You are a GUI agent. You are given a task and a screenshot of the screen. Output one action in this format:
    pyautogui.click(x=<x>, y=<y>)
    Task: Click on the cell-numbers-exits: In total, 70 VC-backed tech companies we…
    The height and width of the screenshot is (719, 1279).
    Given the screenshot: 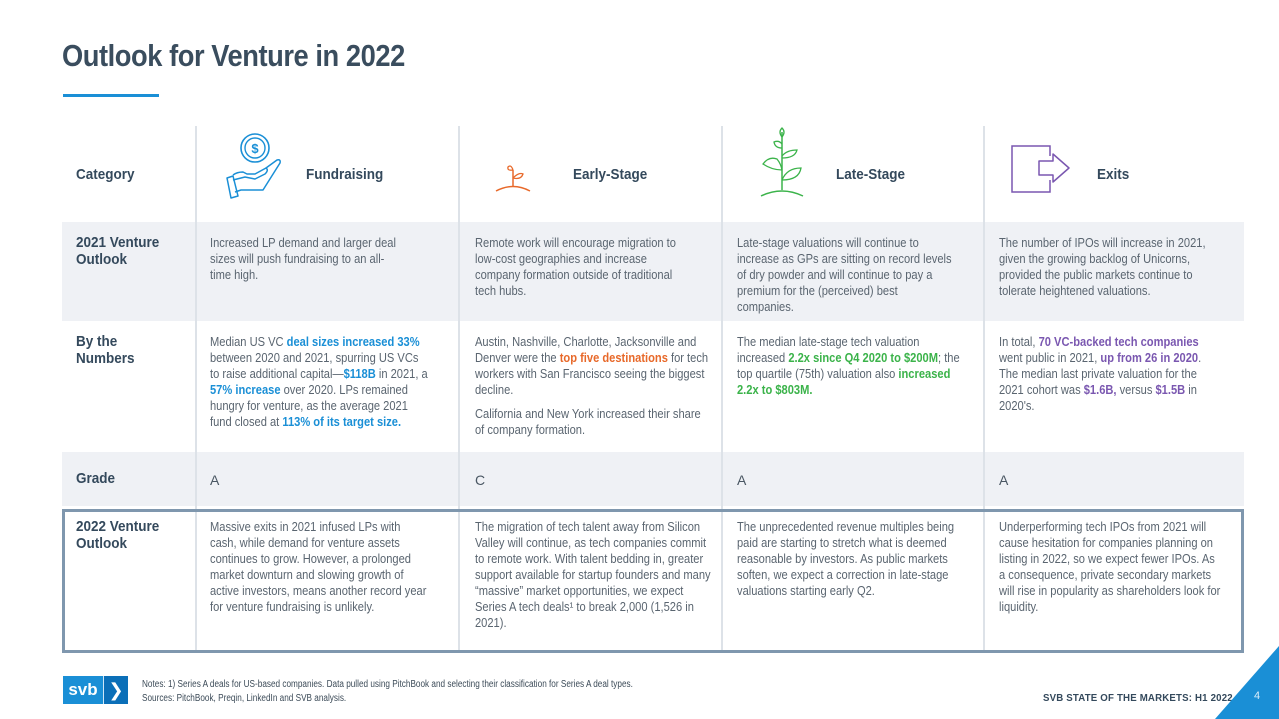 What is the action you would take?
    pyautogui.click(x=1100, y=374)
    